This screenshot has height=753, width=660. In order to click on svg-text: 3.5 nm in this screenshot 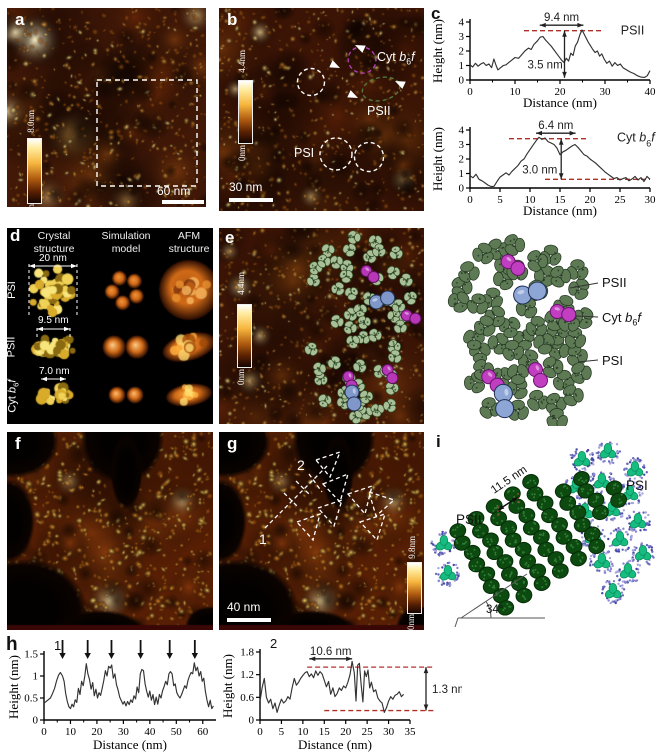, I will do `click(545, 65)`.